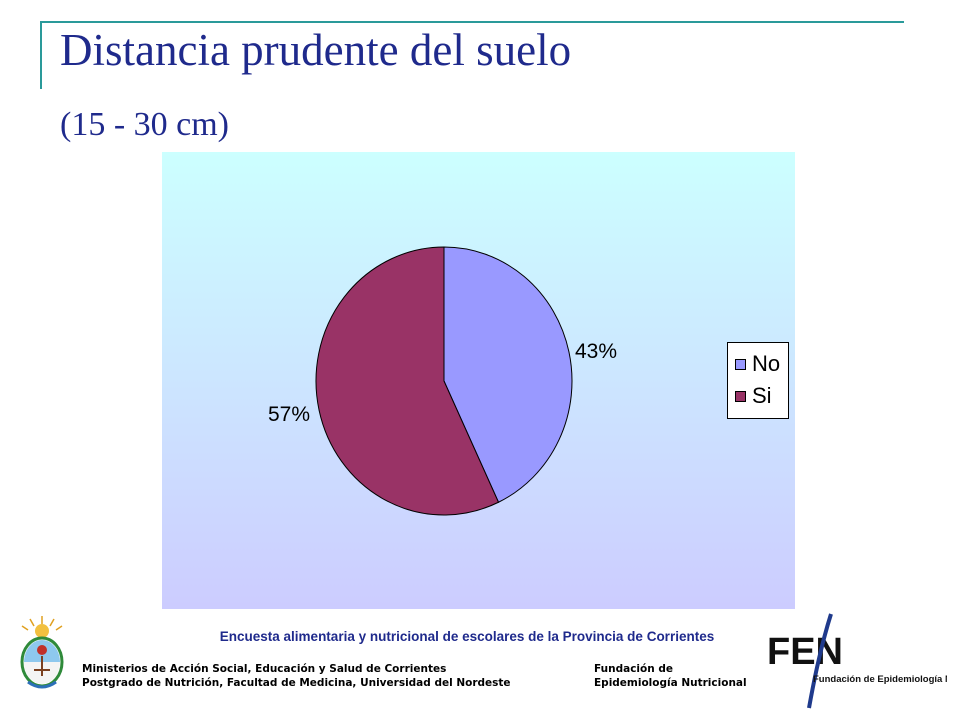 Image resolution: width=960 pixels, height=720 pixels. I want to click on data-label-si: 57%, so click(289, 414).